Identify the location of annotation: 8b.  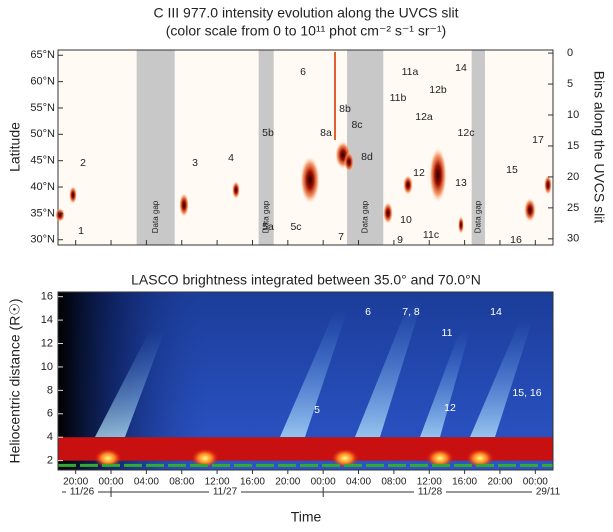
(345, 109).